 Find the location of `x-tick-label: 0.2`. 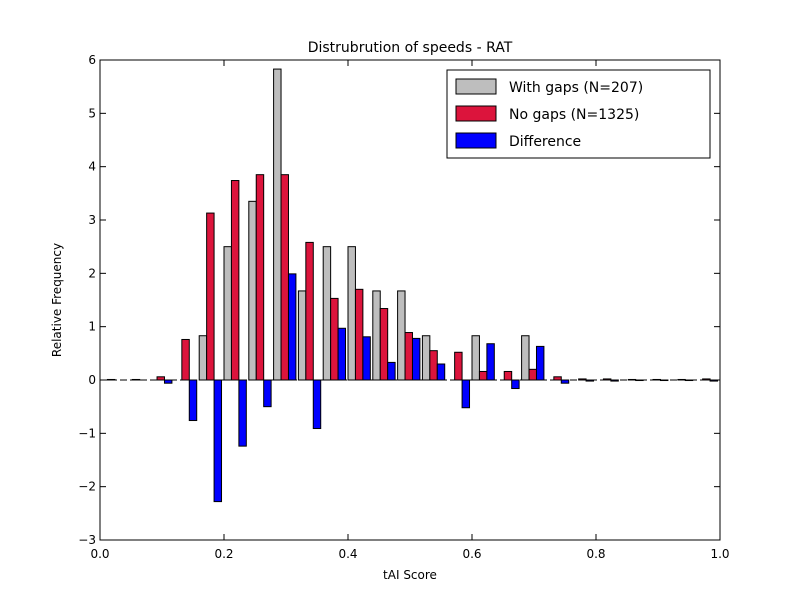

x-tick-label: 0.2 is located at coordinates (223, 554).